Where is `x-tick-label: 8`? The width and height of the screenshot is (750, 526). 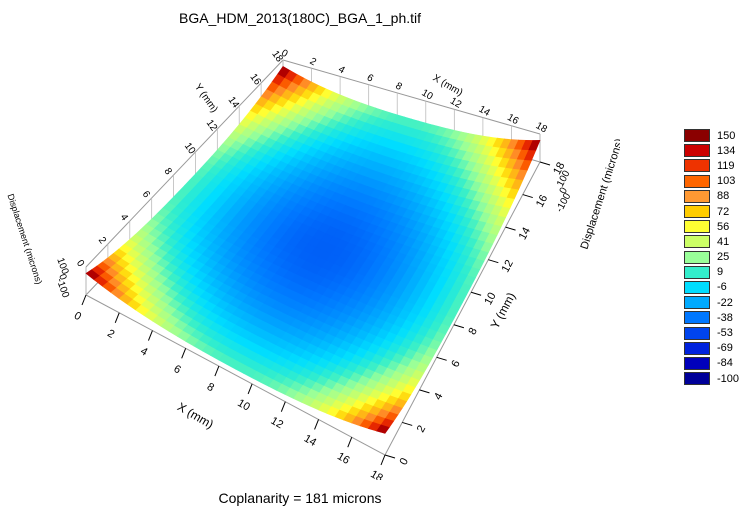 x-tick-label: 8 is located at coordinates (210, 387).